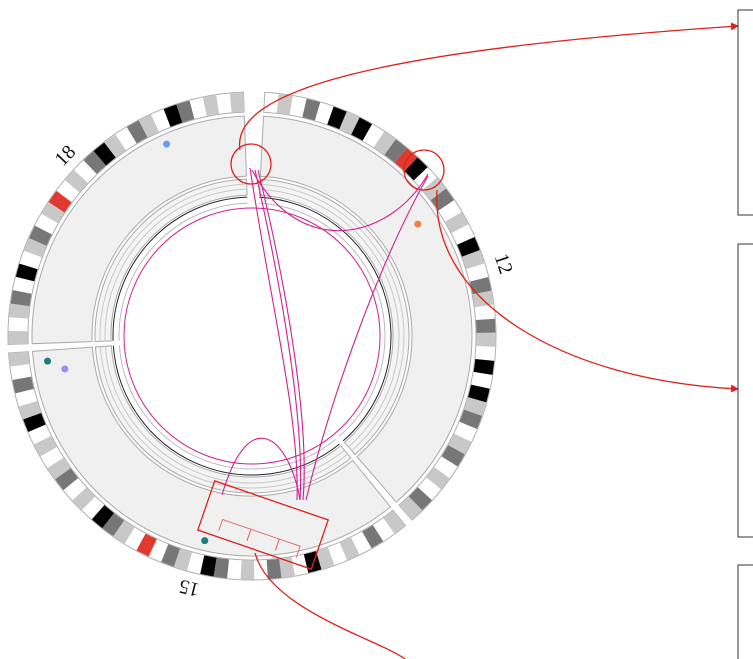  I want to click on inner-pink-circle, so click(252, 336).